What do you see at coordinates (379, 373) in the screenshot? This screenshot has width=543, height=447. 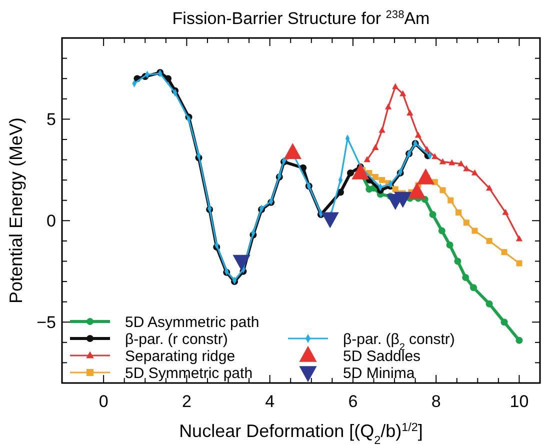 I see `legend-label: 5D Minima` at bounding box center [379, 373].